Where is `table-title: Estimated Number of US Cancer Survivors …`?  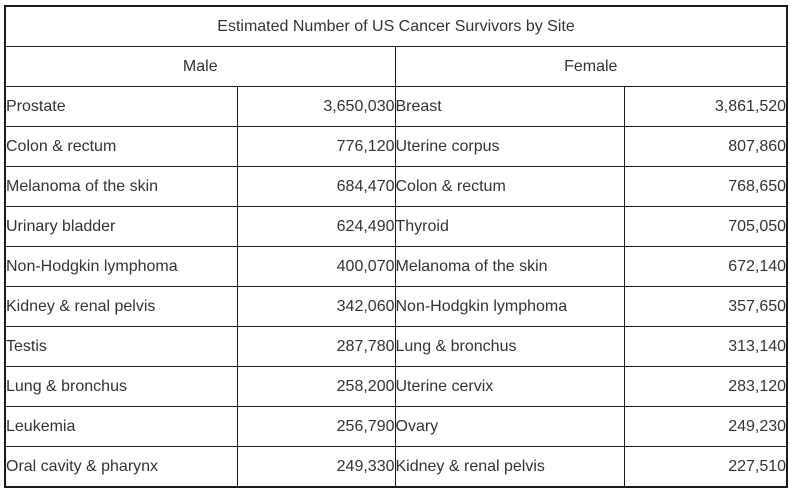 table-title: Estimated Number of US Cancer Survivors … is located at coordinates (396, 26).